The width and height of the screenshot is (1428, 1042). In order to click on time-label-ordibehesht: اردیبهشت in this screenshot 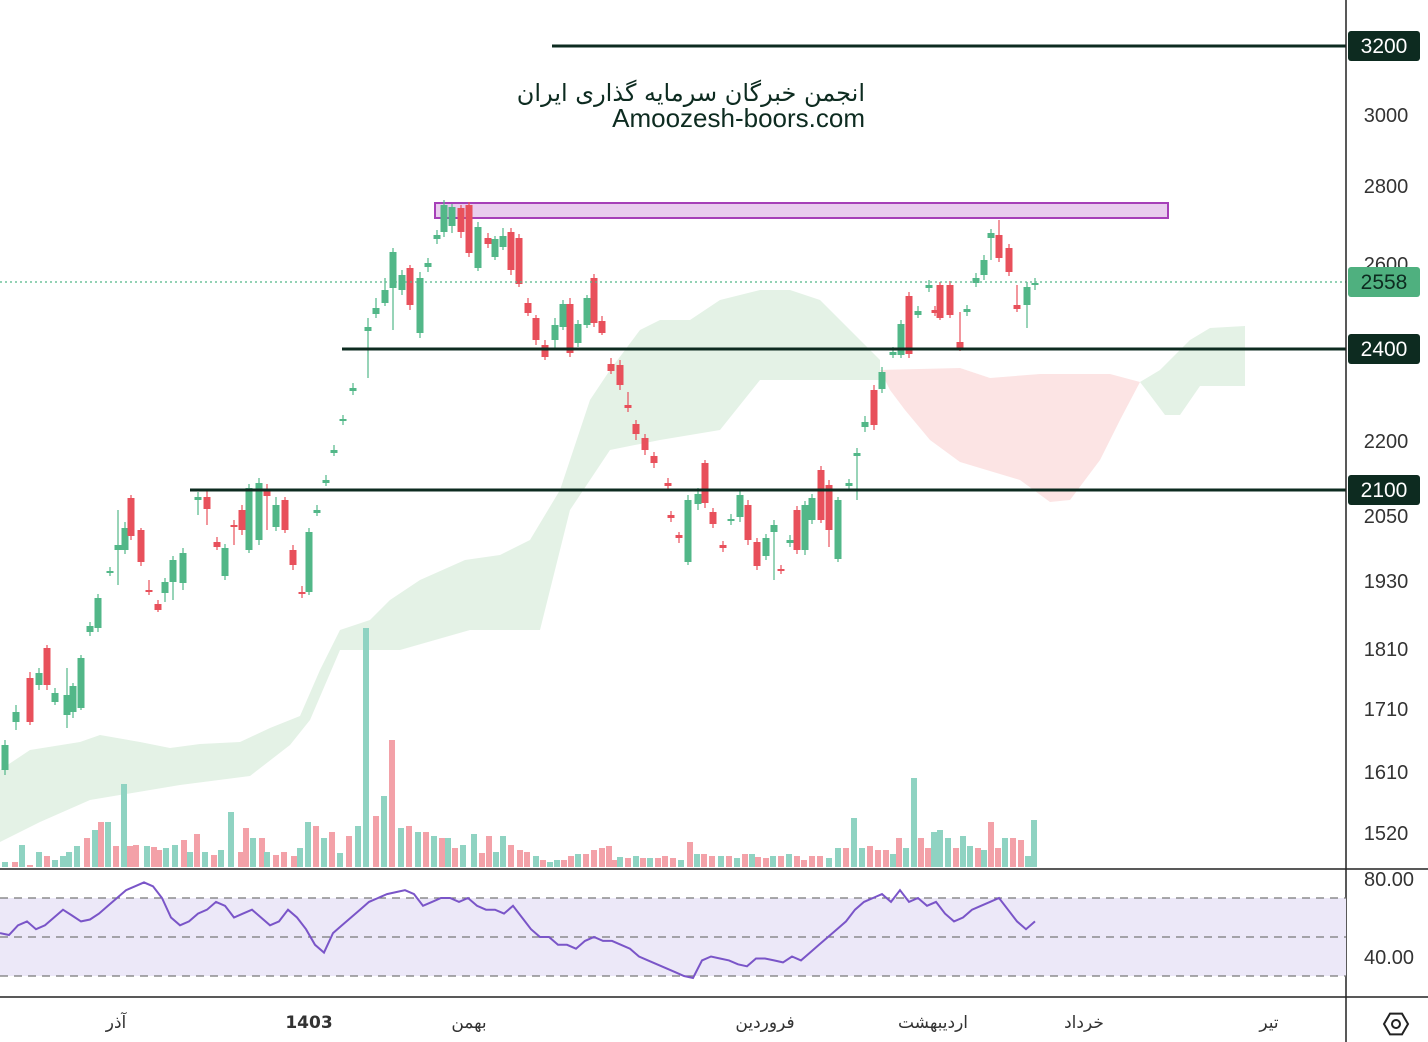, I will do `click(933, 1023)`.